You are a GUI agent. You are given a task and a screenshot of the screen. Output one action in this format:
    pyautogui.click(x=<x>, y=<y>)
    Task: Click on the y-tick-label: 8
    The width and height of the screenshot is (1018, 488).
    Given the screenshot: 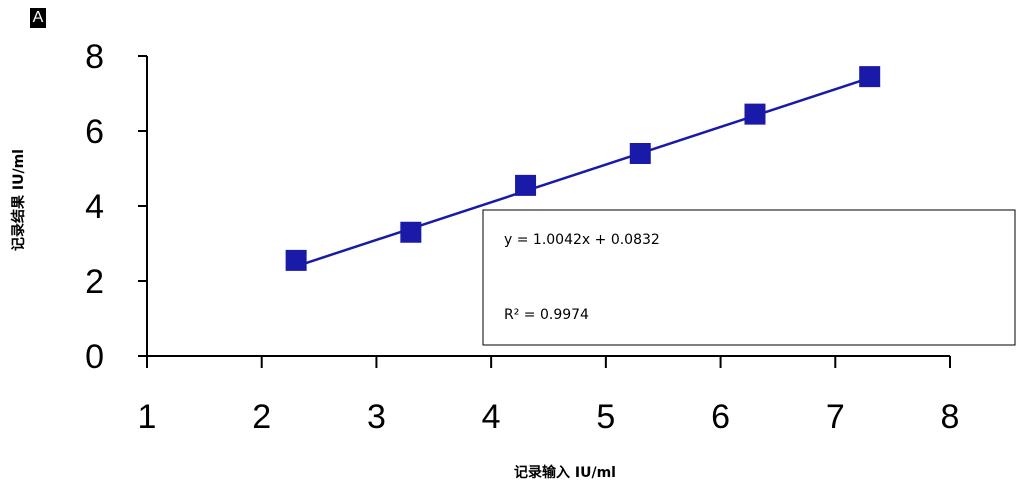 What is the action you would take?
    pyautogui.click(x=94, y=57)
    